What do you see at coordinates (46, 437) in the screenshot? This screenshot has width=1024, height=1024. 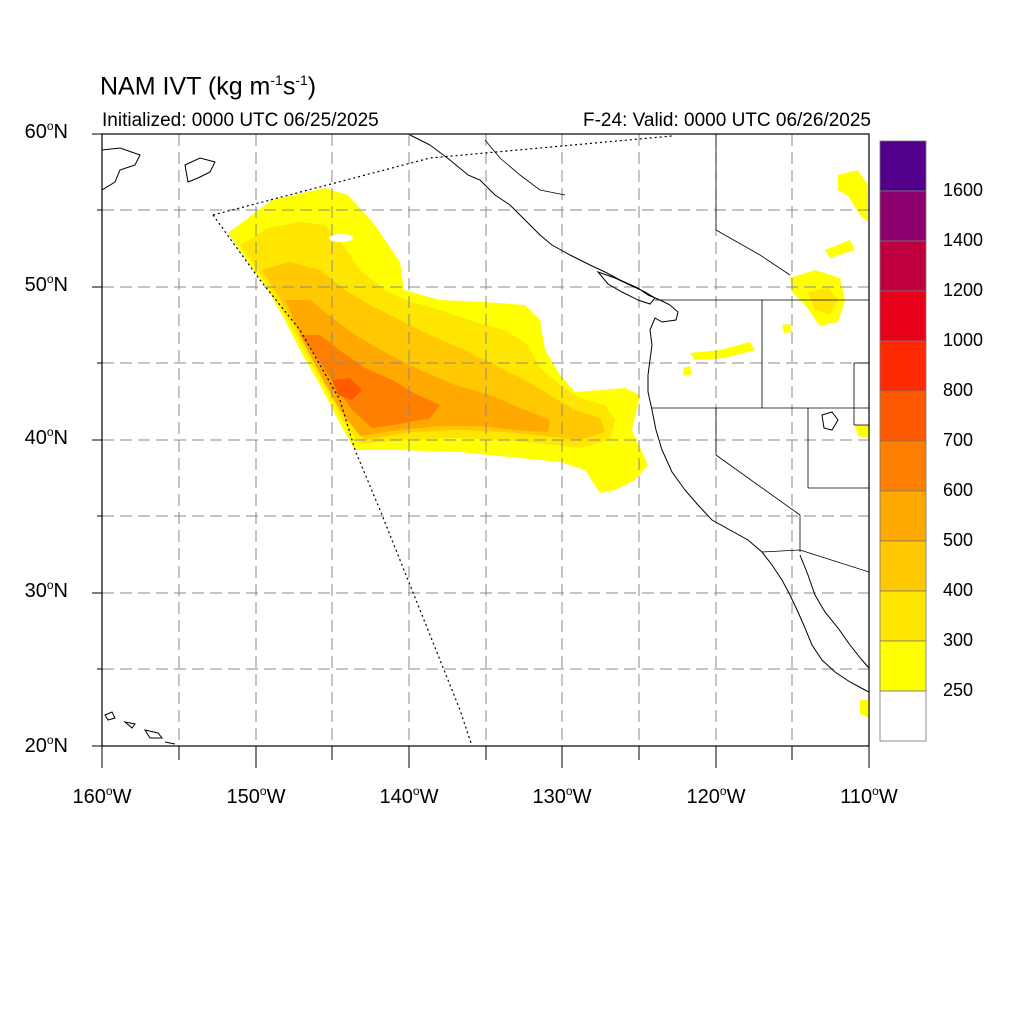 I see `lat-label: 40oN` at bounding box center [46, 437].